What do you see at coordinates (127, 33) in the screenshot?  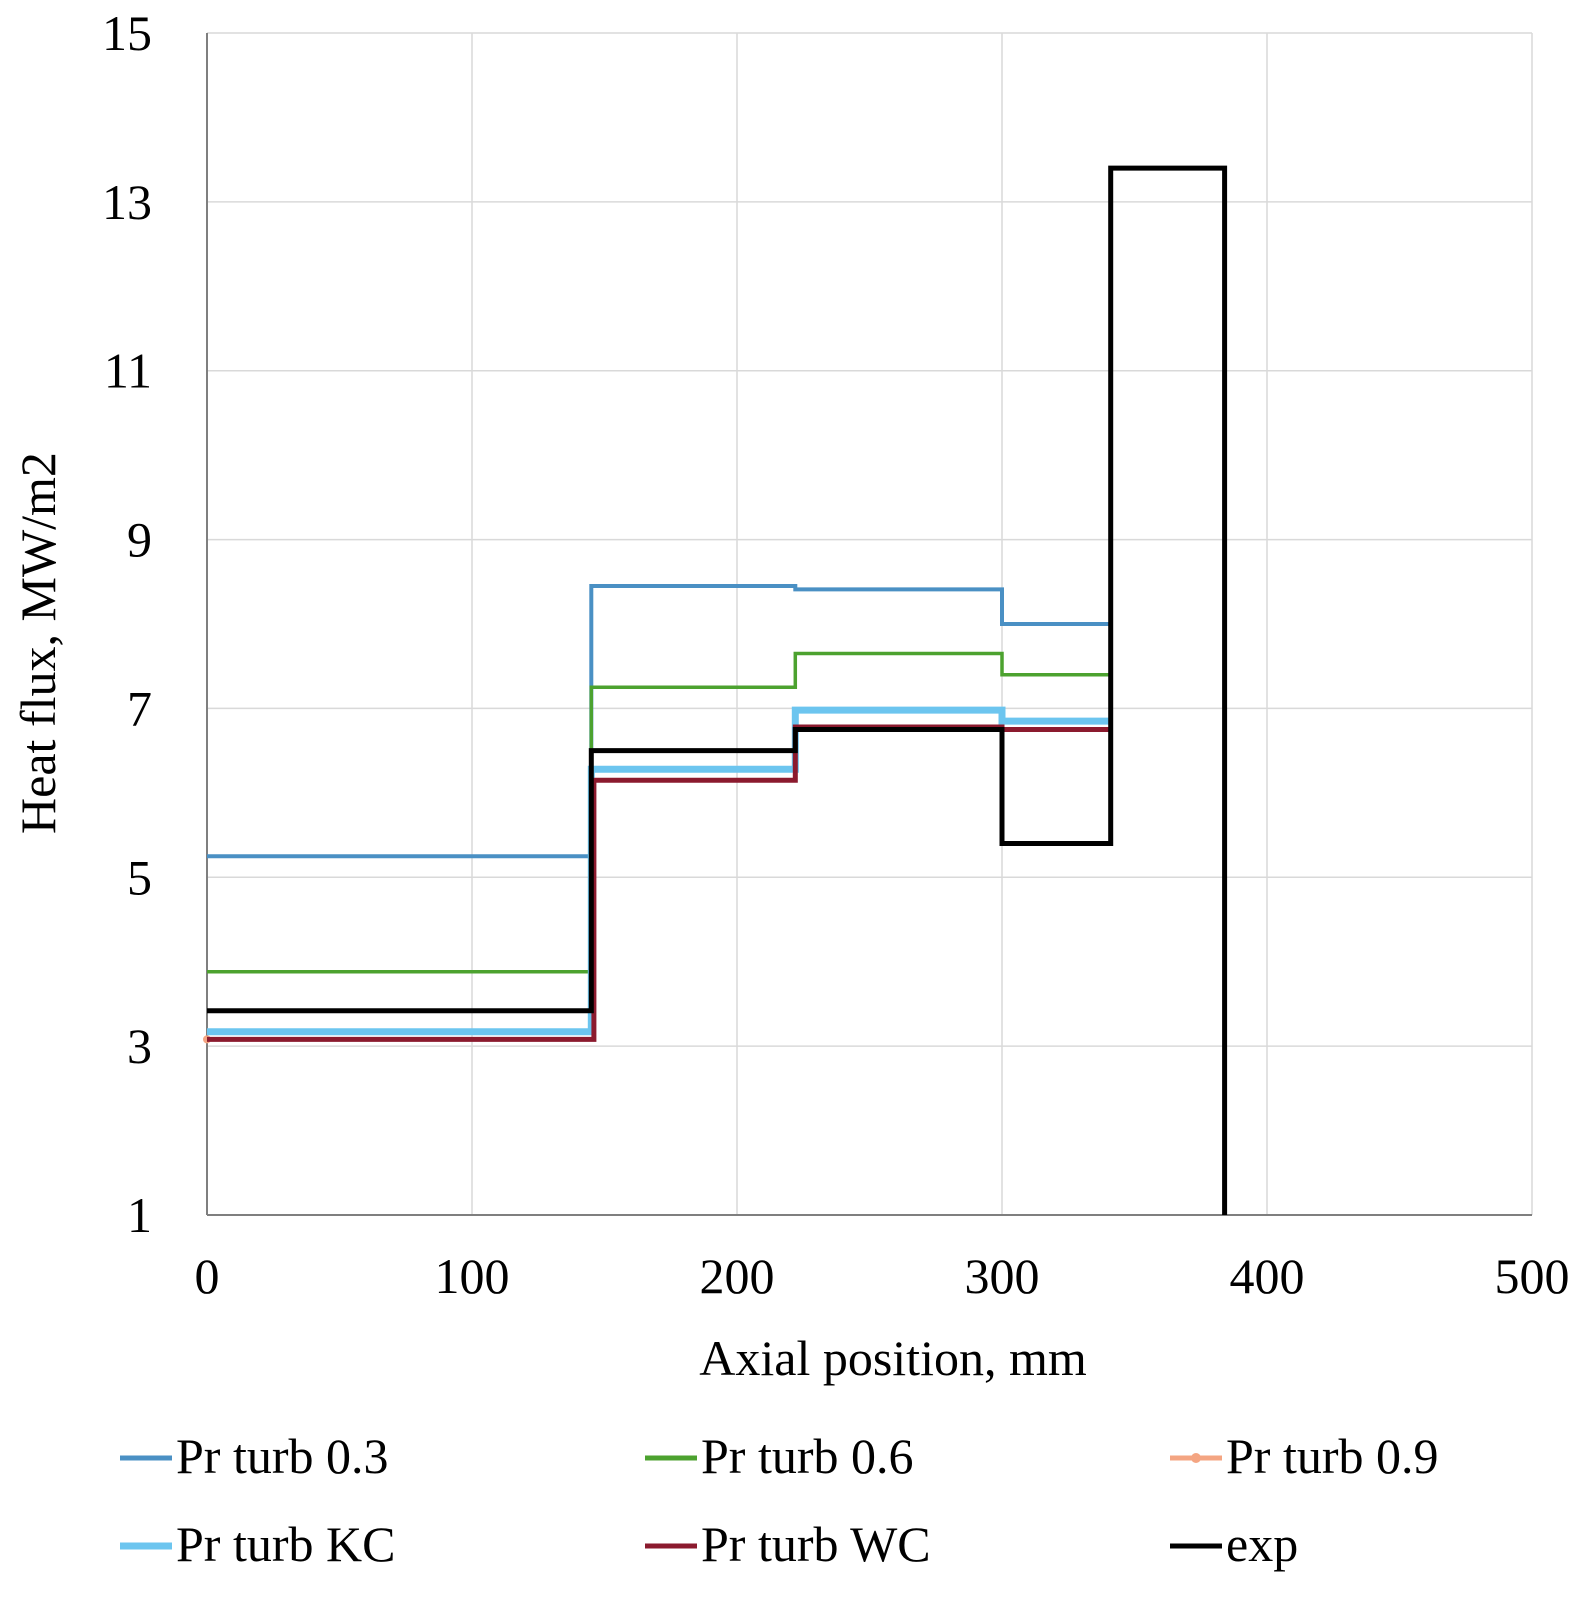 I see `y-tick-label: 15` at bounding box center [127, 33].